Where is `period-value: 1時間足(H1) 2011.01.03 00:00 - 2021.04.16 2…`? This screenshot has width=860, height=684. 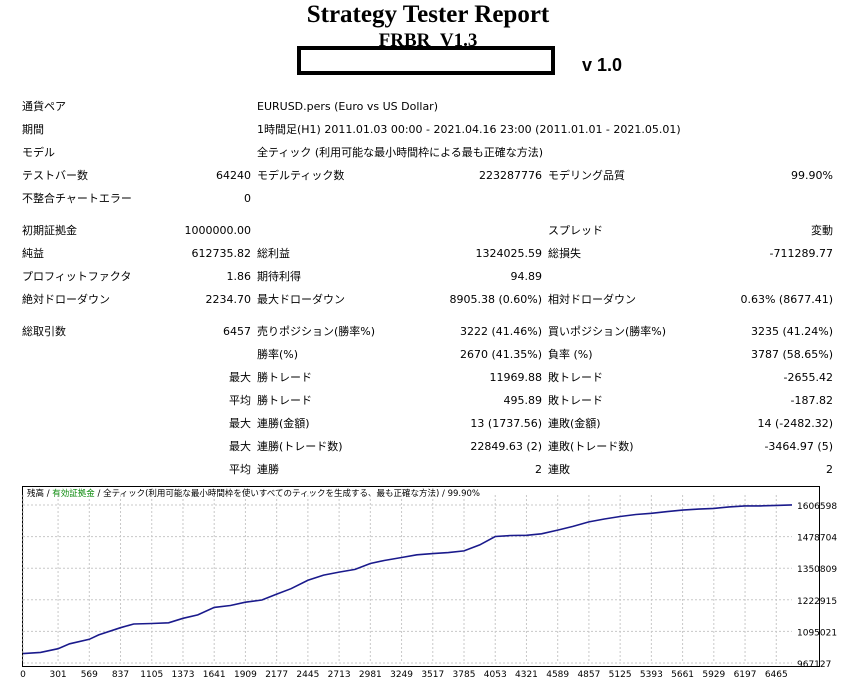
period-value: 1時間足(H1) 2011.01.03 00:00 - 2021.04.16 2… is located at coordinates (469, 129).